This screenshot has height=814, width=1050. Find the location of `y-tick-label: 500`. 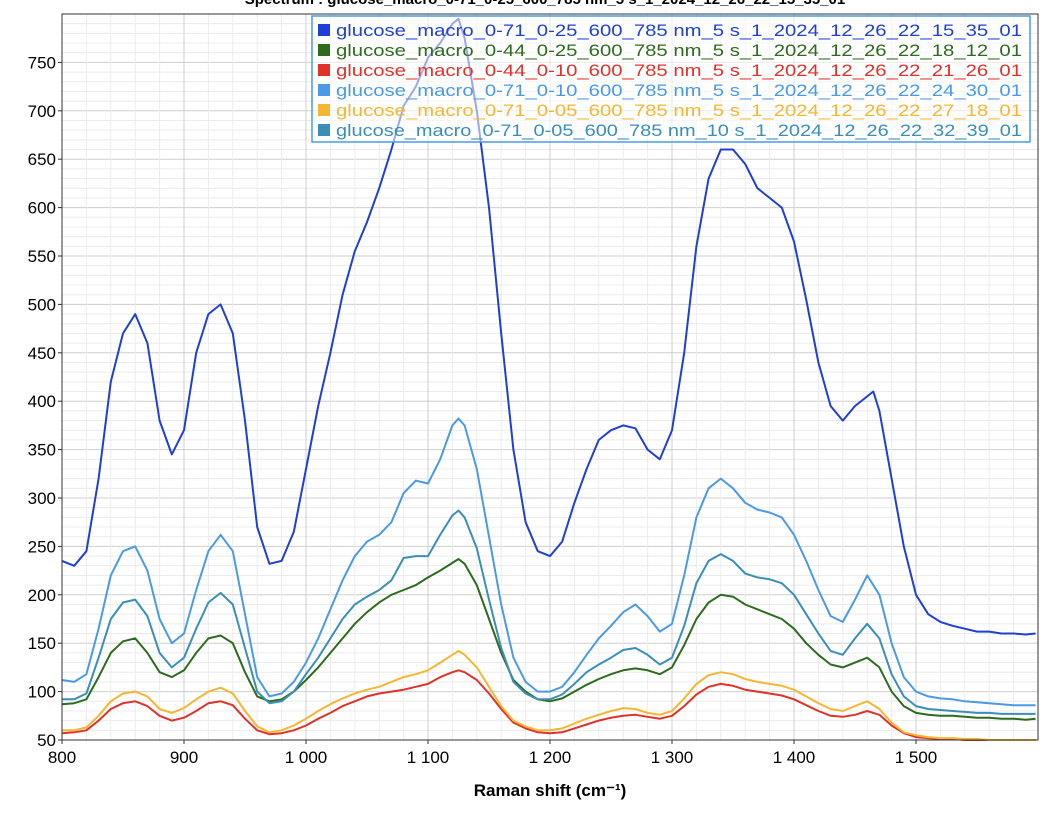

y-tick-label: 500 is located at coordinates (42, 304).